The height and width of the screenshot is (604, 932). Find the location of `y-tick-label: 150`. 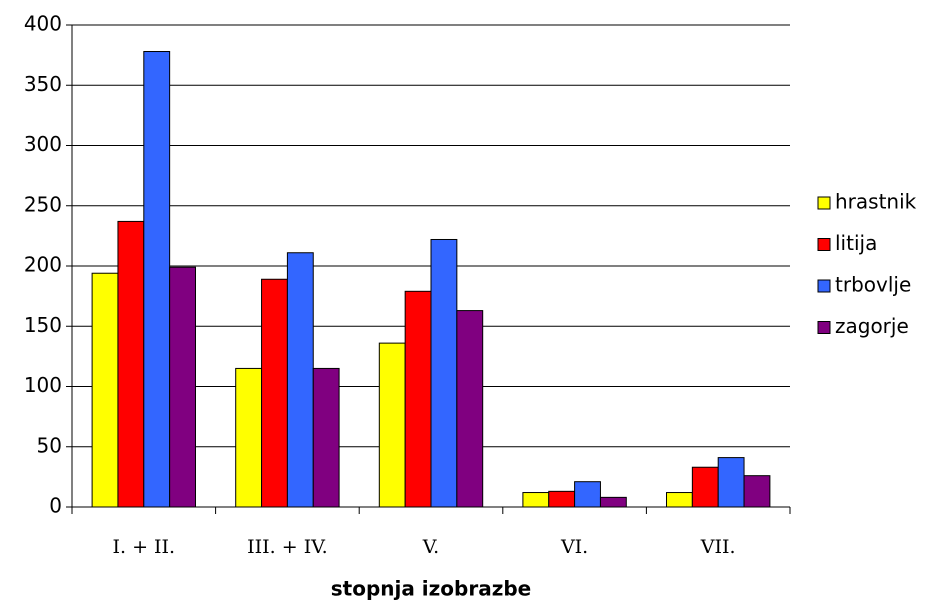

y-tick-label: 150 is located at coordinates (43, 325).